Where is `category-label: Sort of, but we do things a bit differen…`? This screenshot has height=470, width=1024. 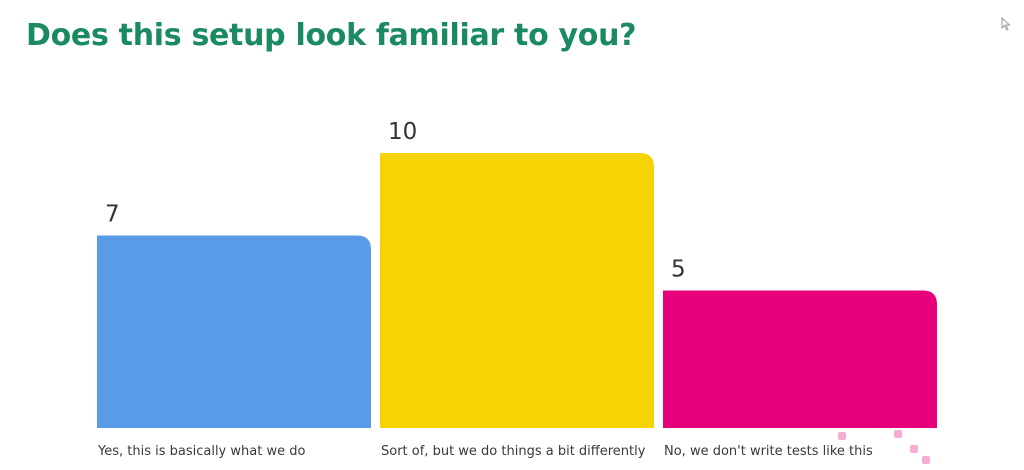
category-label: Sort of, but we do things a bit differen… is located at coordinates (513, 451).